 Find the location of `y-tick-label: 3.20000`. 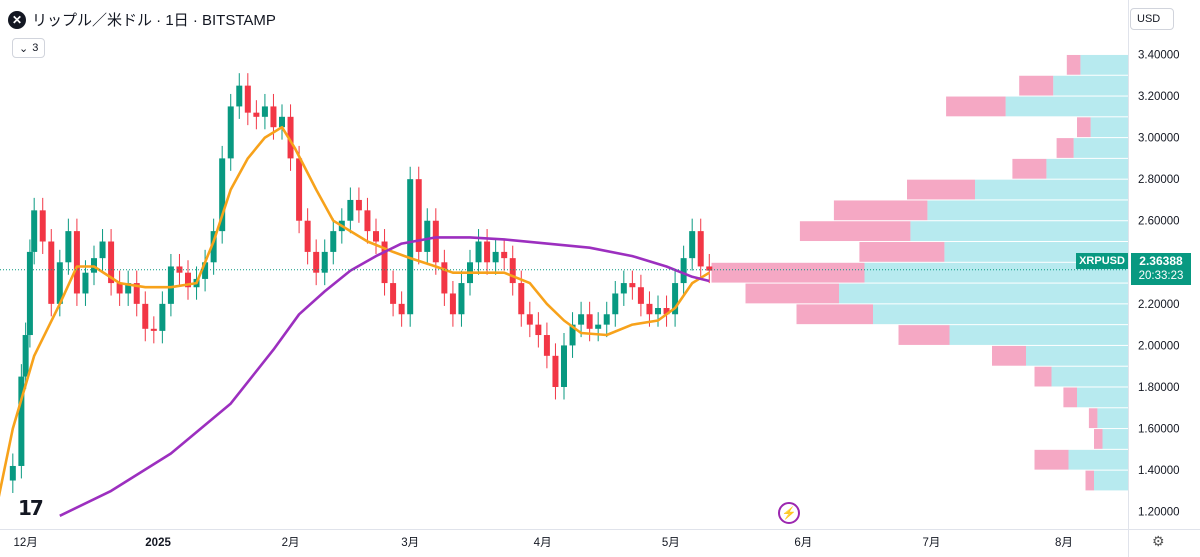

y-tick-label: 3.20000 is located at coordinates (1159, 97).